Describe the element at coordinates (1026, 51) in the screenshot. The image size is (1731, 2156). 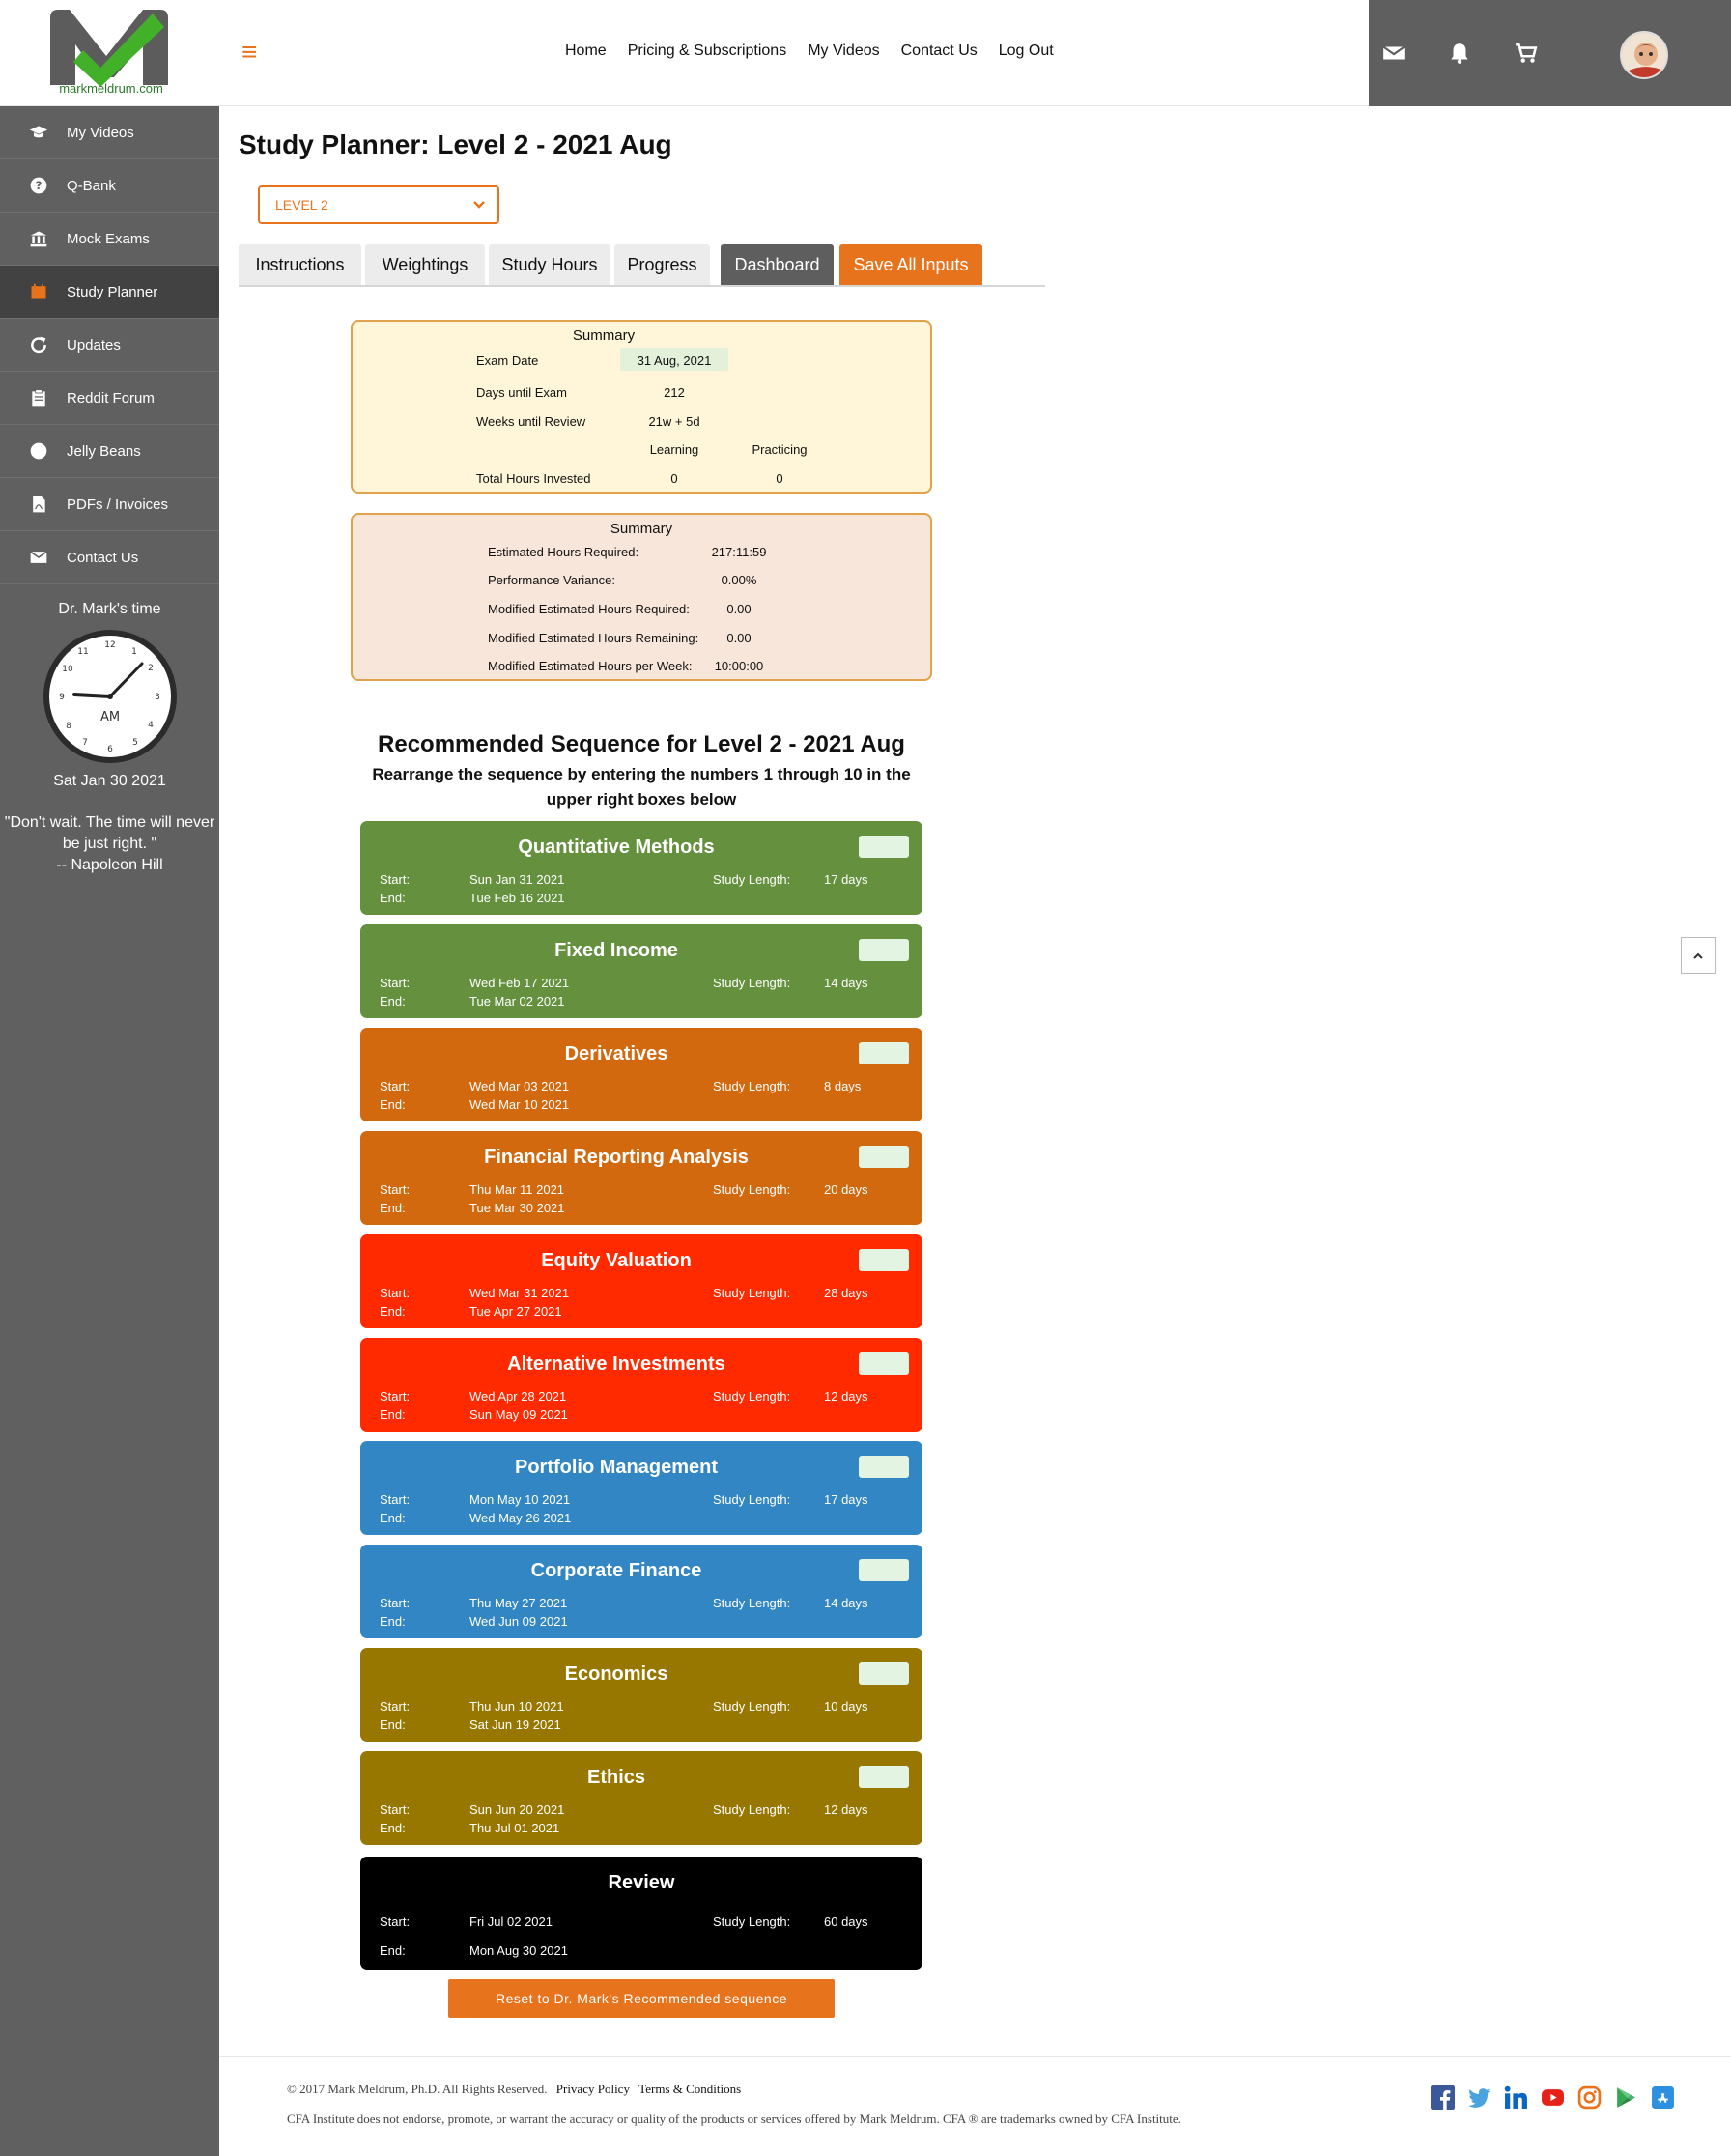
I see `nav-log-out: Log Out` at that location.